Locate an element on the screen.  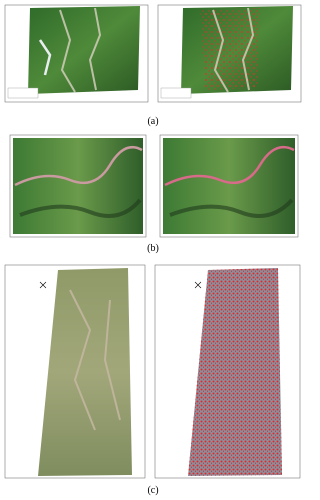
landslide-boundary is located at coordinates (229, 166).